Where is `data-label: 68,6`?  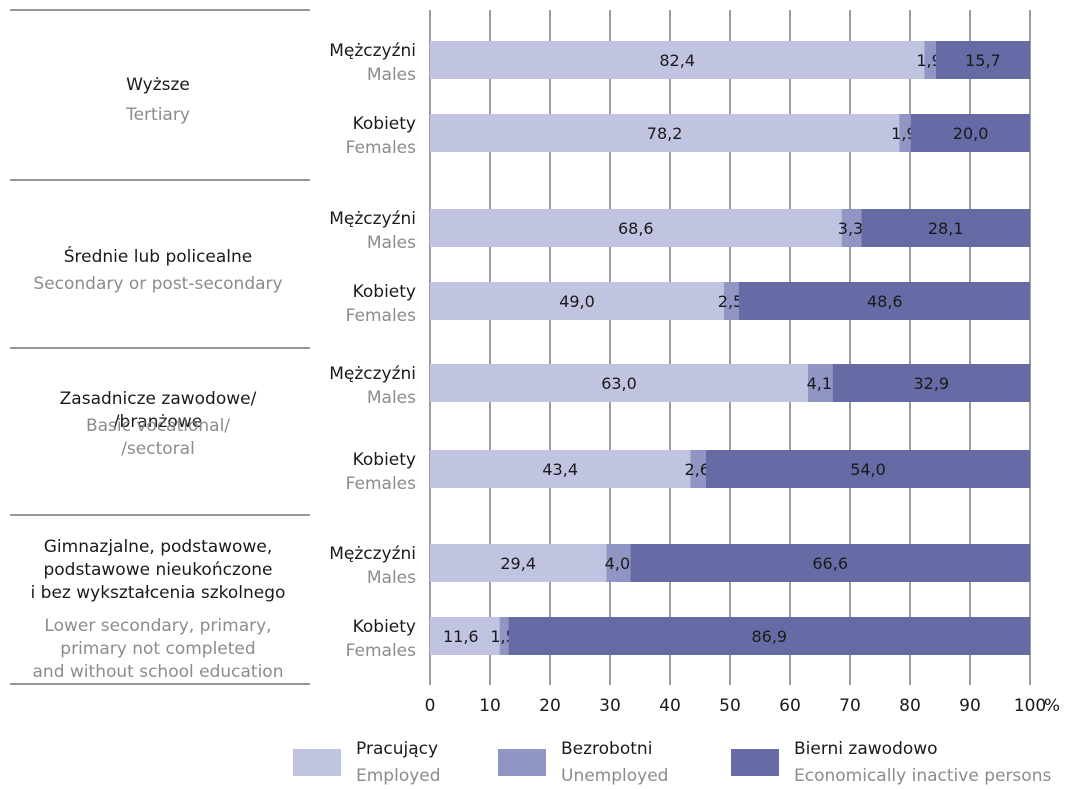
data-label: 68,6 is located at coordinates (636, 228).